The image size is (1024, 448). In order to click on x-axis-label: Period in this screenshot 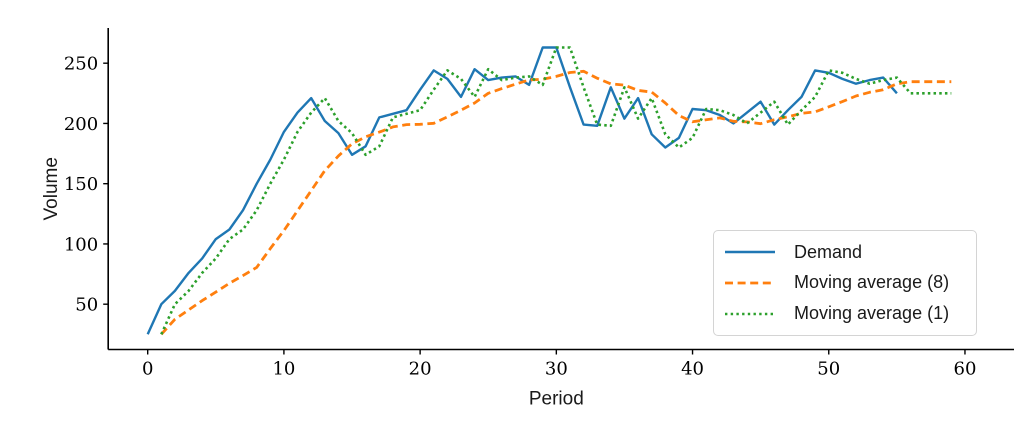, I will do `click(556, 399)`.